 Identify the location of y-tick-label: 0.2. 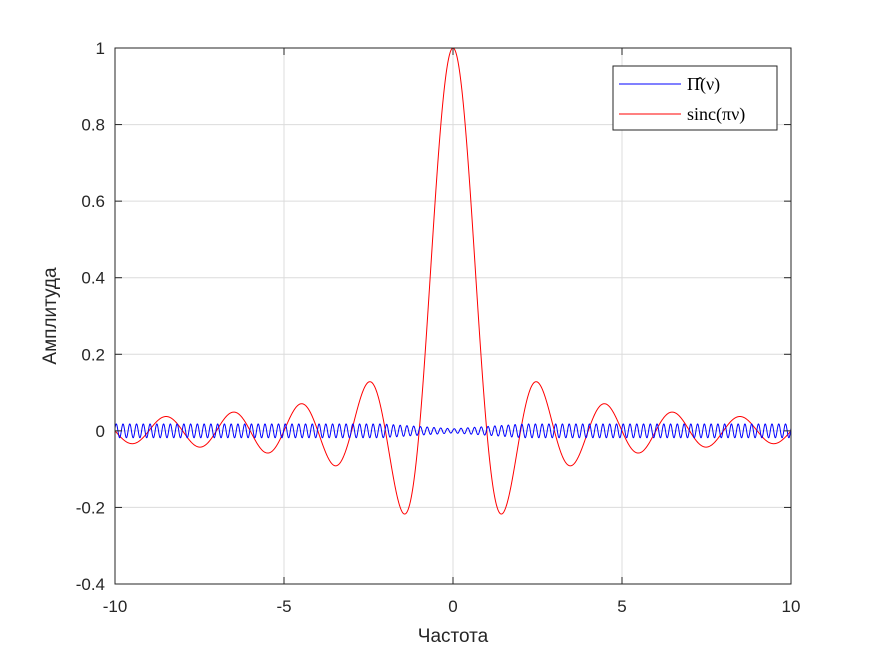
(93, 354).